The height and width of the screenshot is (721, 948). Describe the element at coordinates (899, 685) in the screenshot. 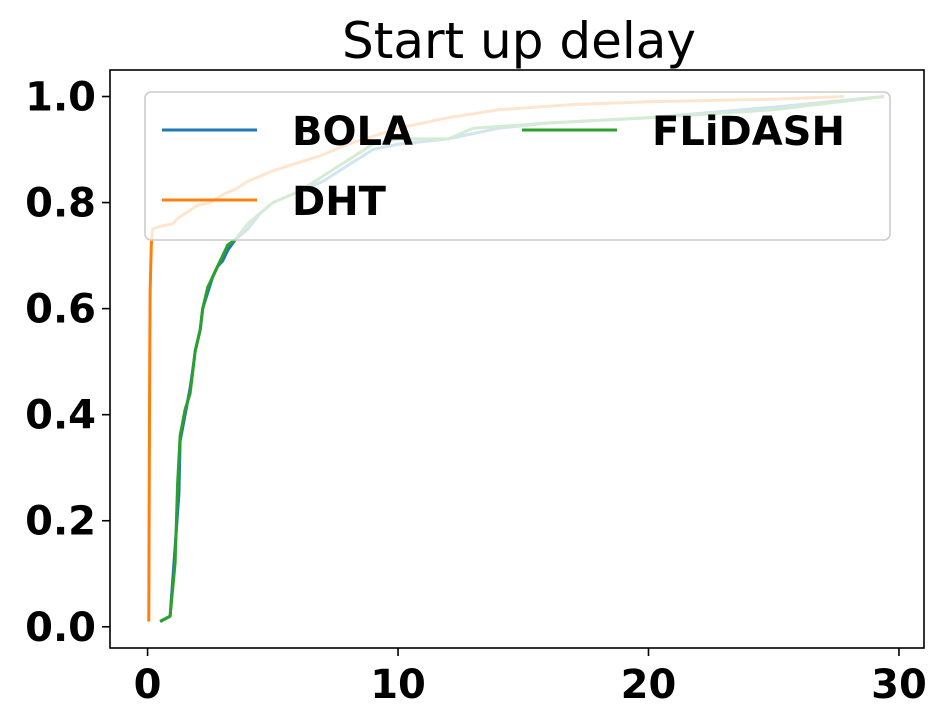

I see `x-tick-label: 30` at that location.